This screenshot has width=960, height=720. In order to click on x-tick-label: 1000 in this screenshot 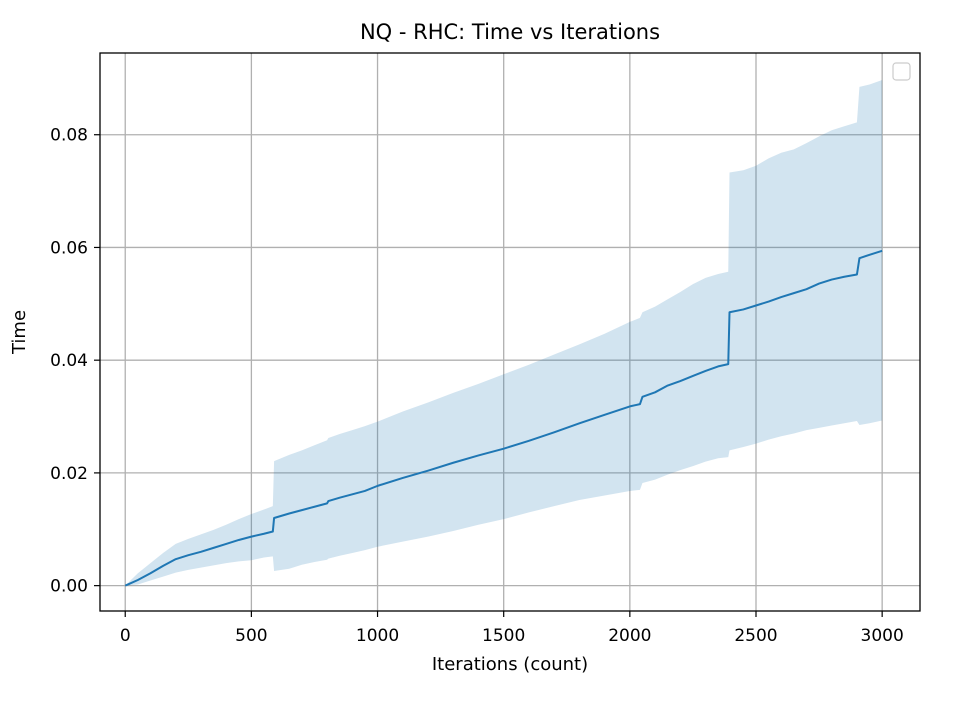, I will do `click(377, 636)`.